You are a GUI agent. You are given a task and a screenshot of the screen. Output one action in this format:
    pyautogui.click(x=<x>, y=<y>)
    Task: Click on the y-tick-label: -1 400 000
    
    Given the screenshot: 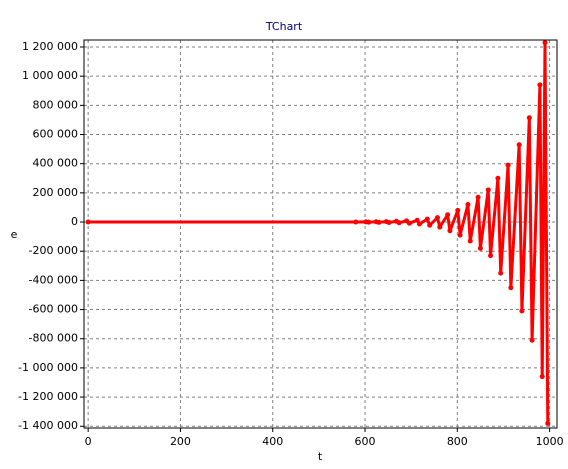 What is the action you would take?
    pyautogui.click(x=48, y=425)
    